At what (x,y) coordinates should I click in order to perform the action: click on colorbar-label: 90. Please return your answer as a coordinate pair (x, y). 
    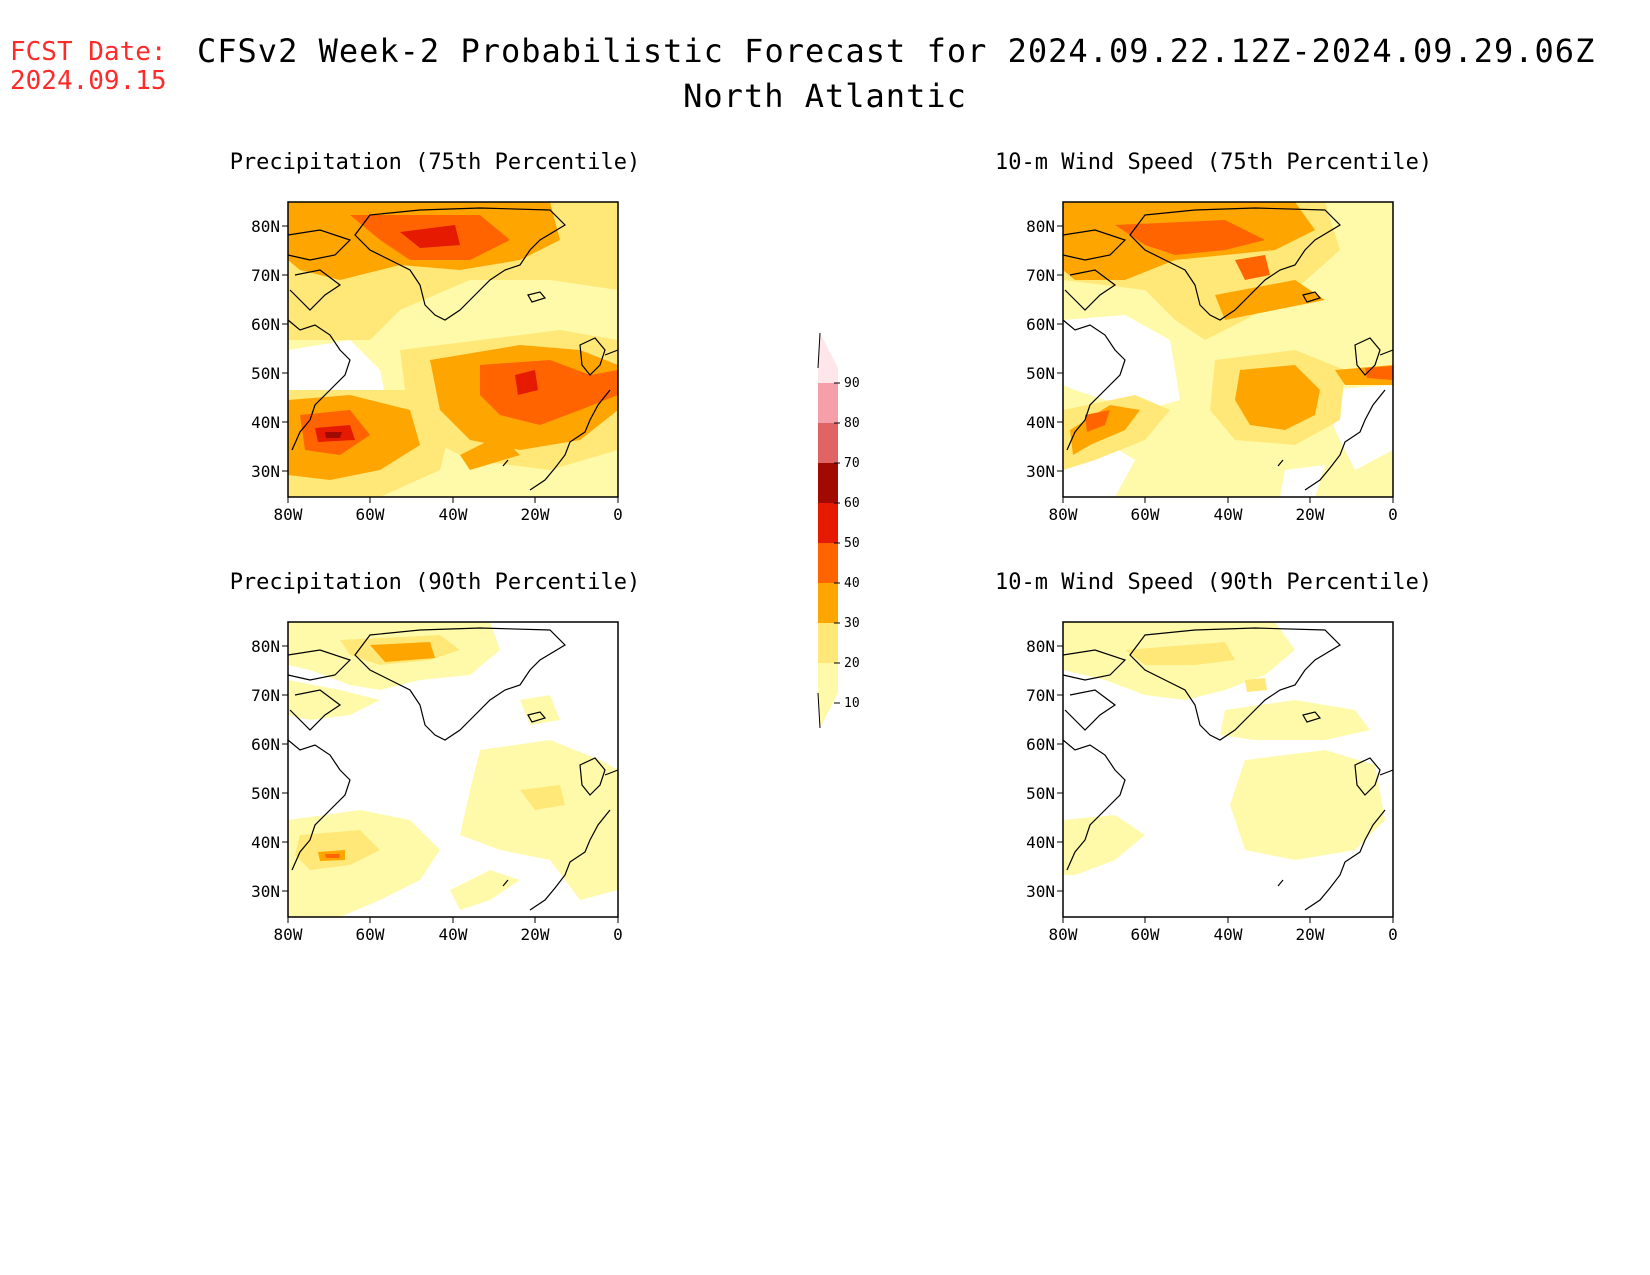
    Looking at the image, I should click on (852, 383).